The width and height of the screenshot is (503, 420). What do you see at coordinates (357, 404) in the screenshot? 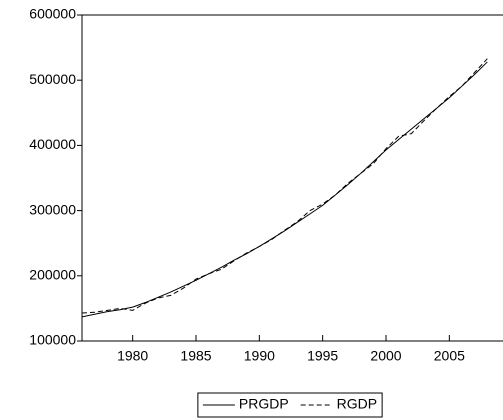
I see `legend-label: RGDP` at bounding box center [357, 404].